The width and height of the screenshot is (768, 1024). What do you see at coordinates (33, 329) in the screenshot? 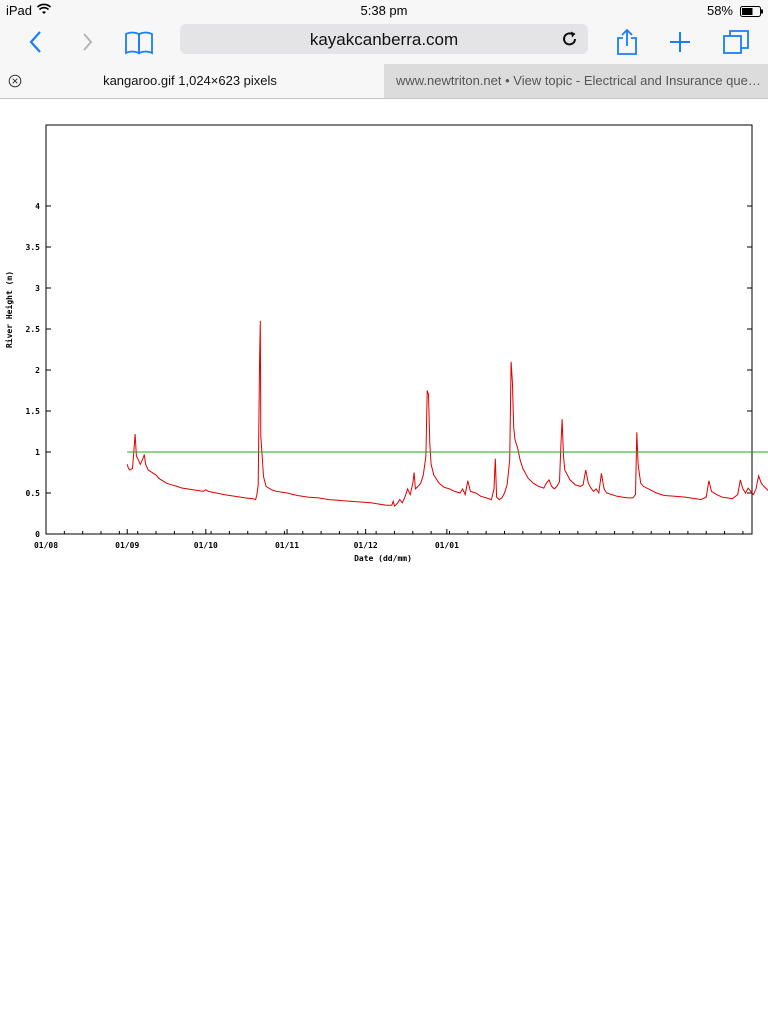
I see `y-tick-label: 2.5` at bounding box center [33, 329].